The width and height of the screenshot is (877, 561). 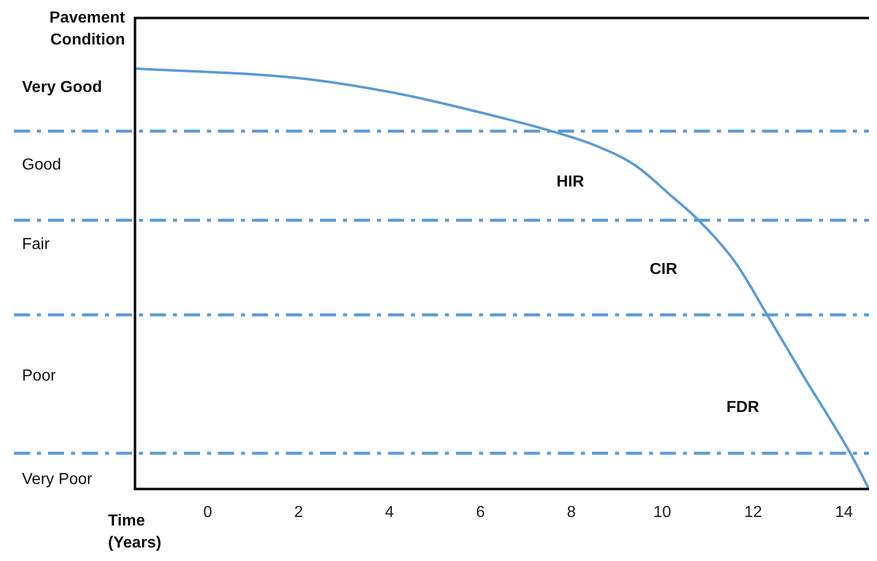 I want to click on text: Fair, so click(x=36, y=244).